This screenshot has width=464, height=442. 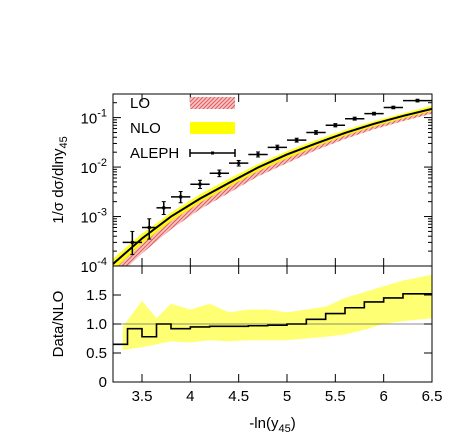 What do you see at coordinates (142, 396) in the screenshot?
I see `x-tick-label: 3.5` at bounding box center [142, 396].